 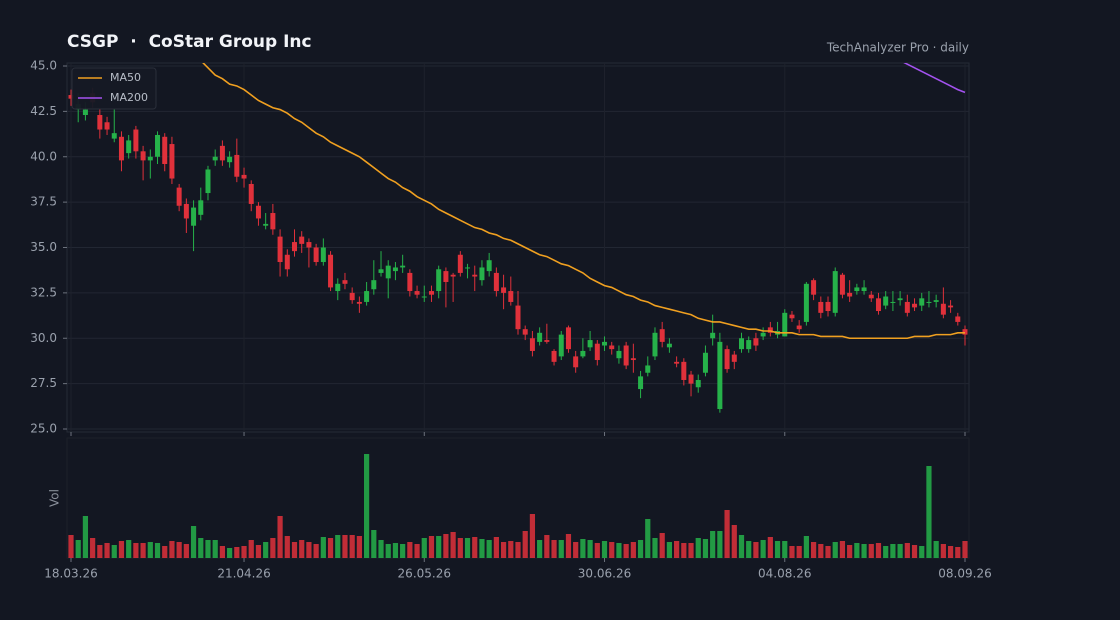 What do you see at coordinates (125, 77) in the screenshot?
I see `legend-label: MA50` at bounding box center [125, 77].